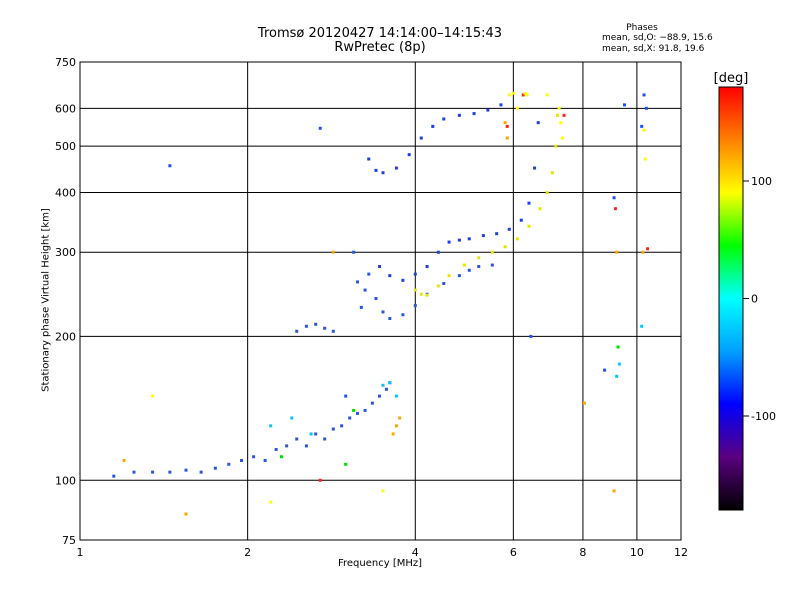  I want to click on colorbar-tick-label: 0, so click(754, 299).